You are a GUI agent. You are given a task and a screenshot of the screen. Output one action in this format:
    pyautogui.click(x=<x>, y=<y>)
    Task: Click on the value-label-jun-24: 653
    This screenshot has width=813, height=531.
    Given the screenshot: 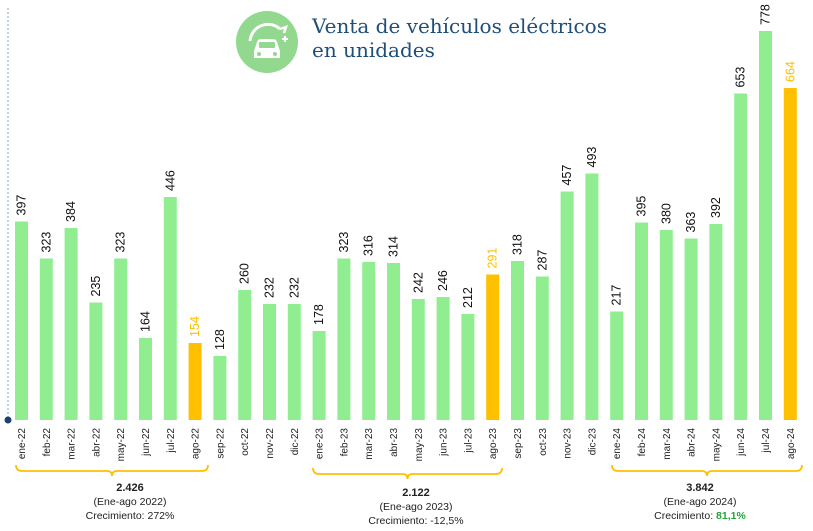 What is the action you would take?
    pyautogui.click(x=741, y=77)
    